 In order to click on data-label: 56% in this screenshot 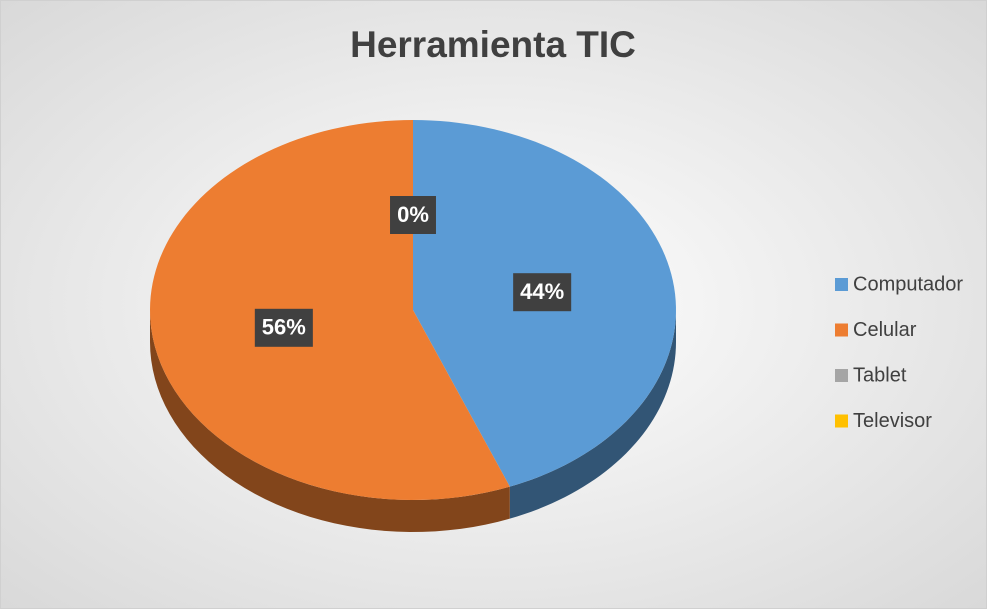, I will do `click(283, 327)`.